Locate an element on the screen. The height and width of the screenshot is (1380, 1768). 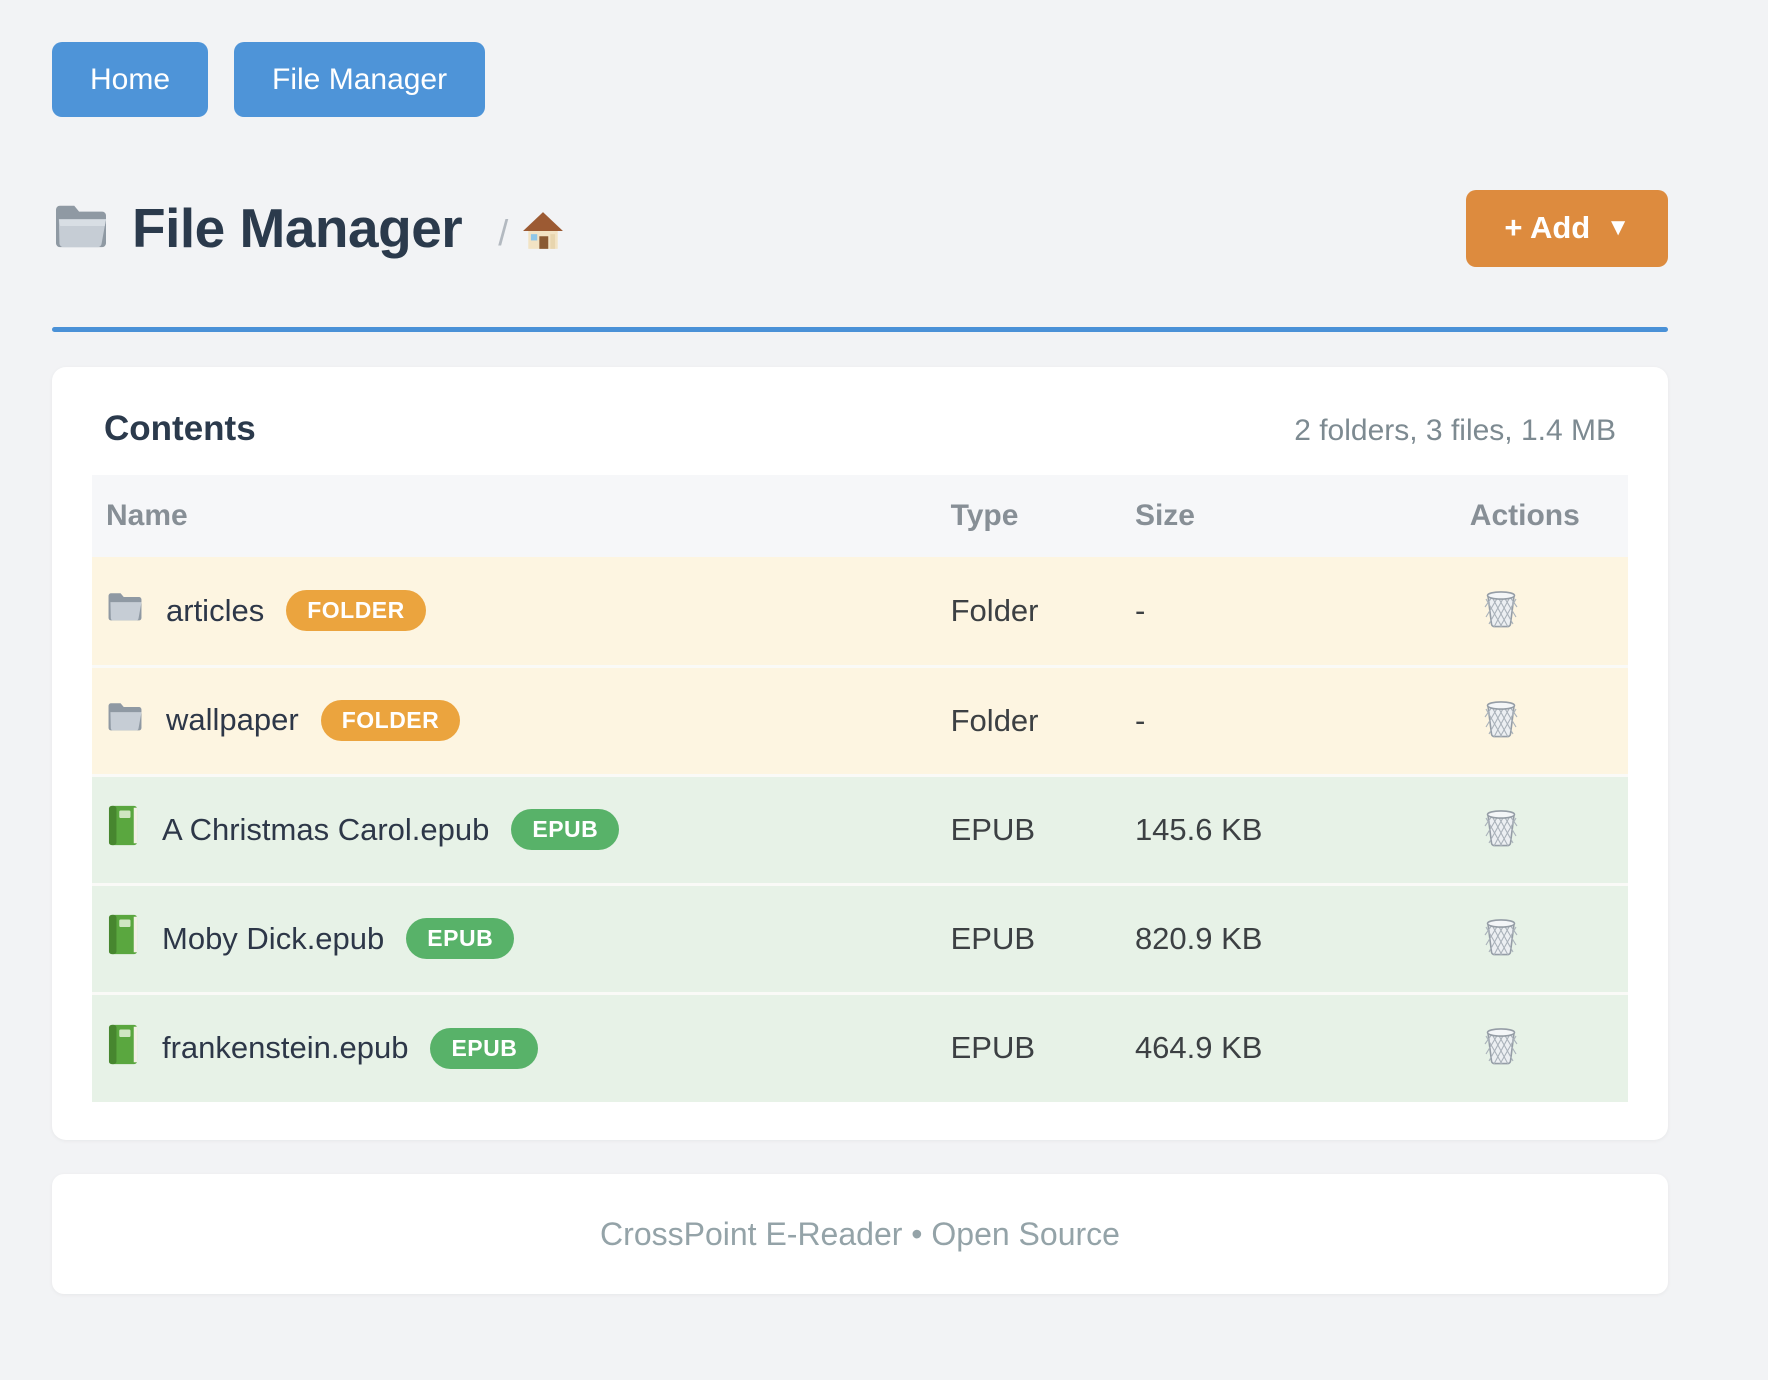
folder-link-wallpaper: wallpaper FOLDER is located at coordinates (521, 720).